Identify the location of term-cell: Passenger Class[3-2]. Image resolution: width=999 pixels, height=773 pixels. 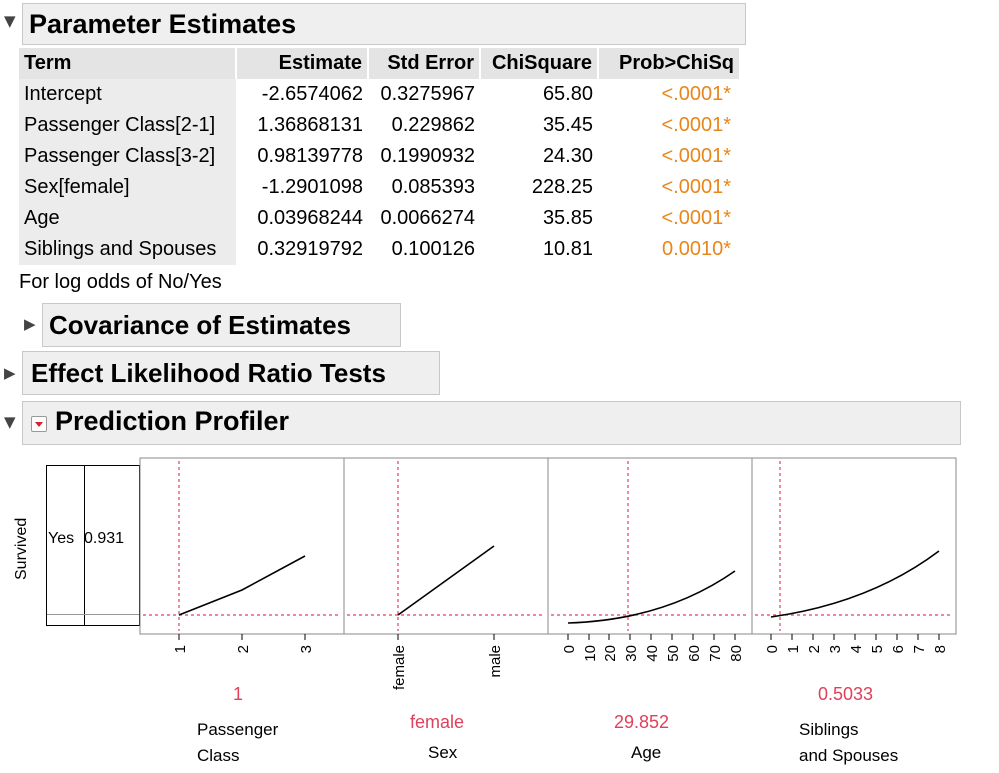
(127, 156).